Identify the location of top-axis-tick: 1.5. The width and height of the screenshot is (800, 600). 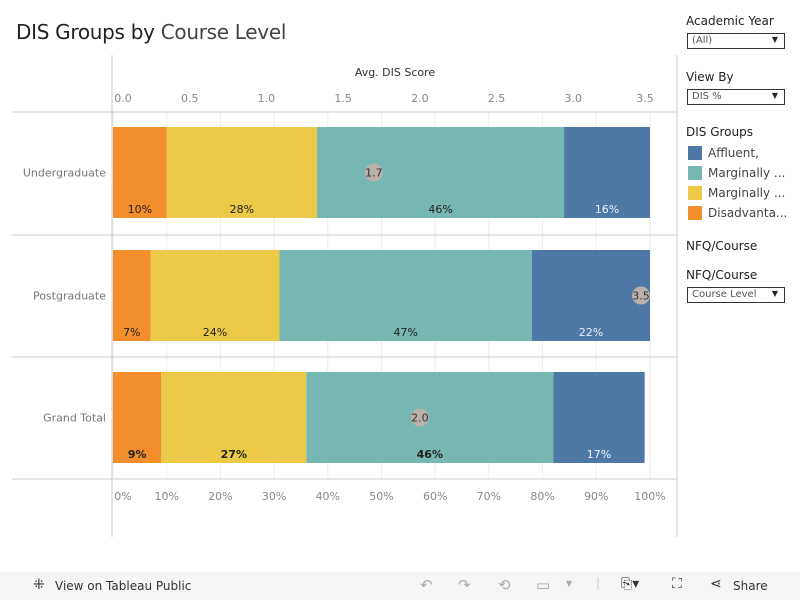
(343, 98).